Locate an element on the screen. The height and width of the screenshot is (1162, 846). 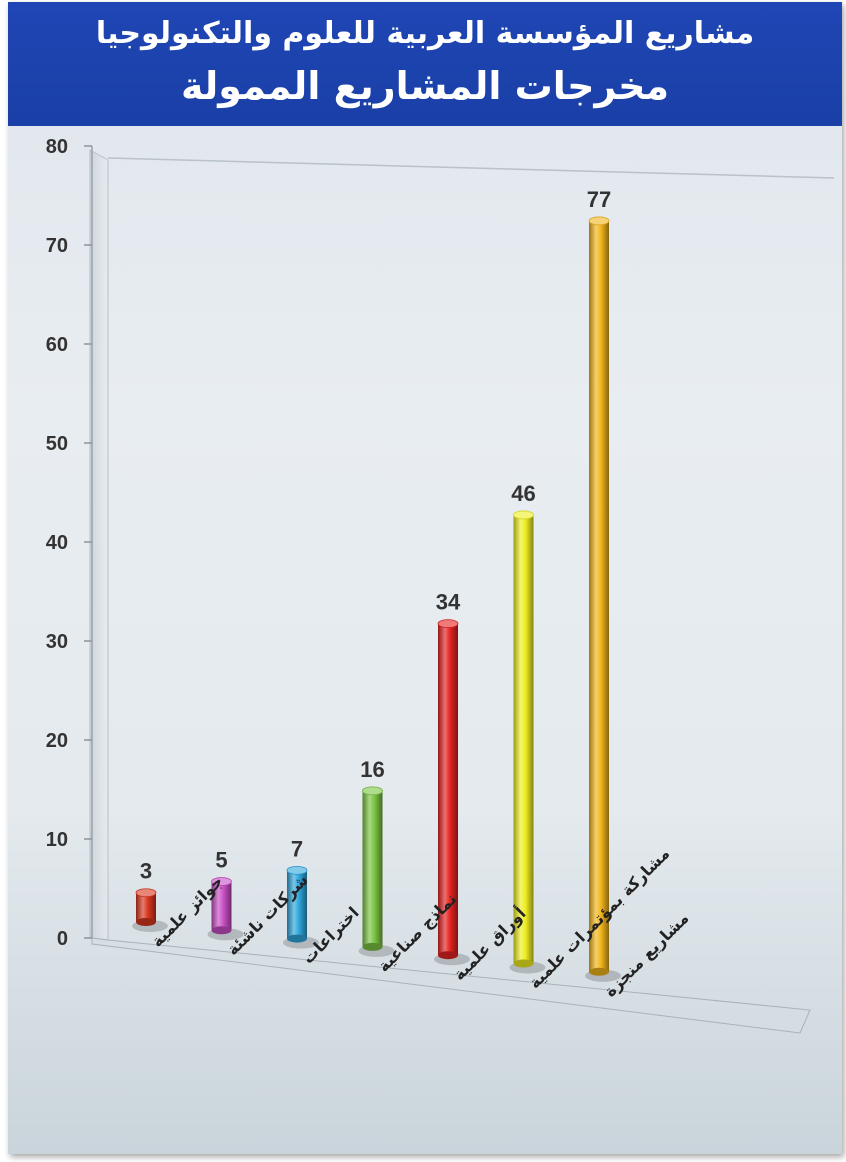
y-tick-label: 30 is located at coordinates (57, 642).